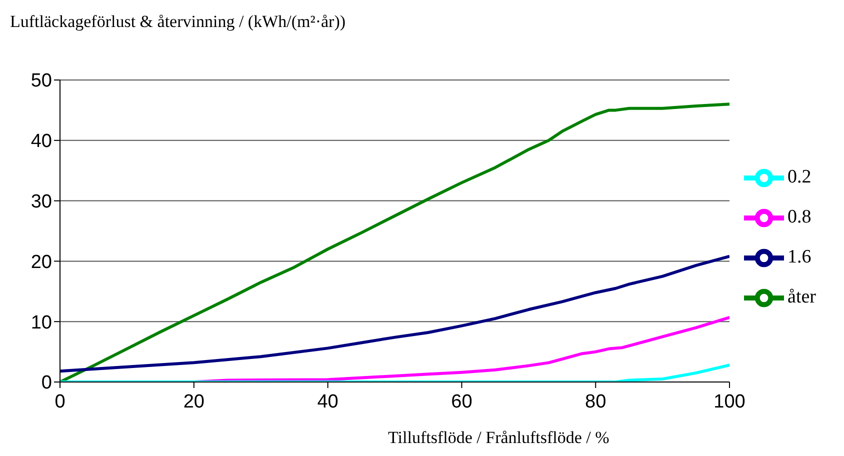  What do you see at coordinates (178, 22) in the screenshot?
I see `y-axis-title: Luftläckageförlust & återvinning / (kWh/(m²·år))` at bounding box center [178, 22].